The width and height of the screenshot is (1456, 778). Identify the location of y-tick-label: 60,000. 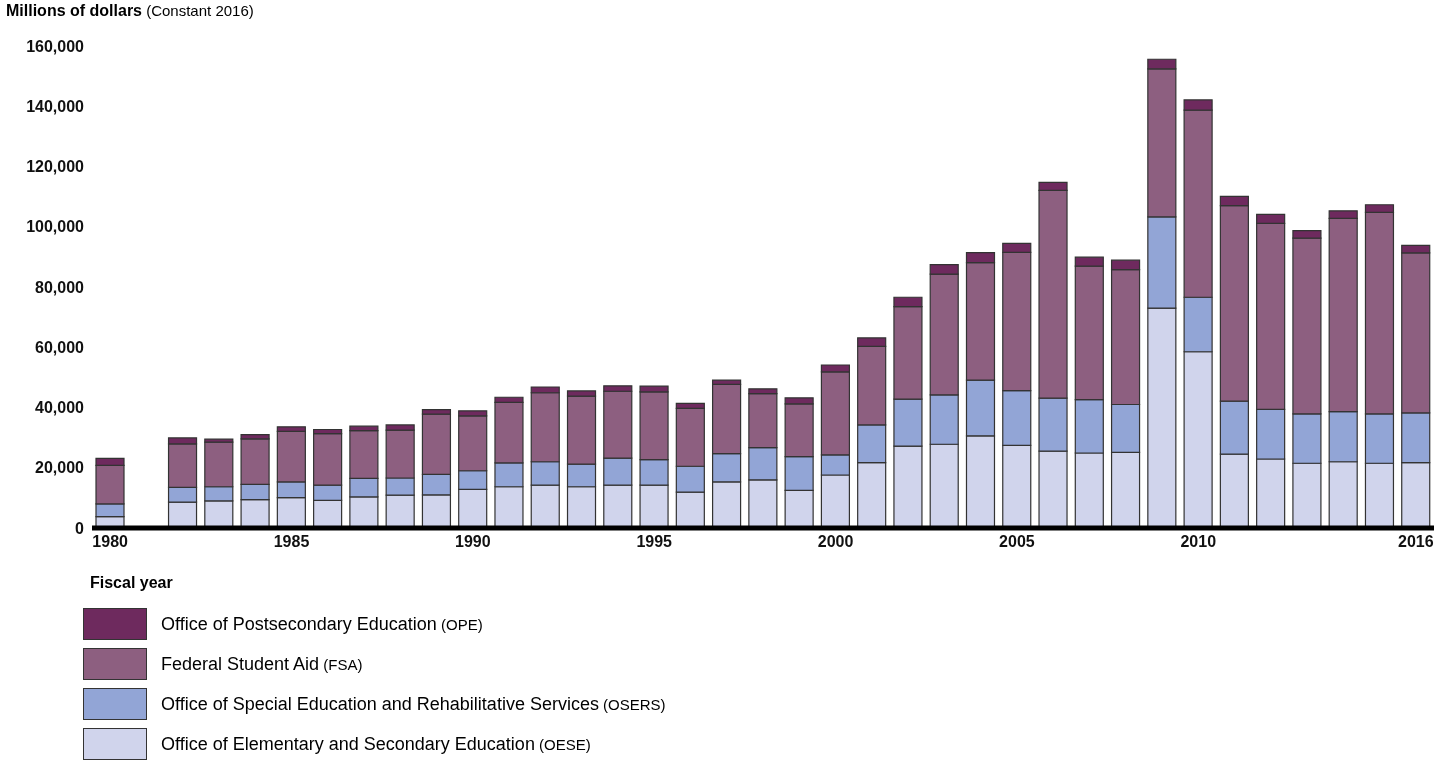
(60, 347).